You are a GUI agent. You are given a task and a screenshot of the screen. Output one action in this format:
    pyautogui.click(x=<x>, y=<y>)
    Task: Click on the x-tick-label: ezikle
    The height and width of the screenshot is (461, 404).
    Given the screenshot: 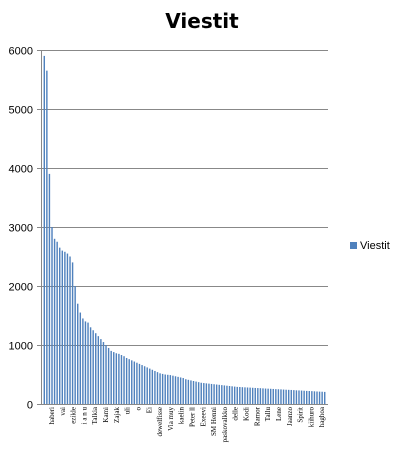 What is the action you would take?
    pyautogui.click(x=74, y=415)
    